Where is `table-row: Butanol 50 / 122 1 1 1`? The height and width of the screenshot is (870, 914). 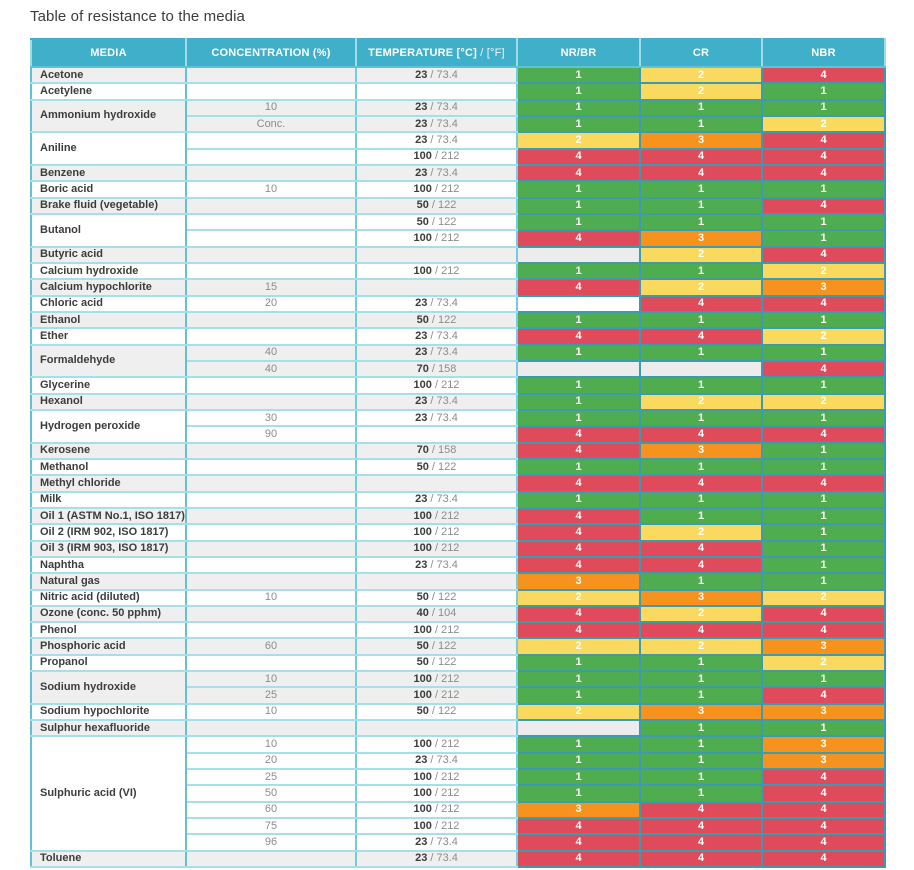
table-row: Butanol 50 / 122 1 1 1 is located at coordinates (458, 230).